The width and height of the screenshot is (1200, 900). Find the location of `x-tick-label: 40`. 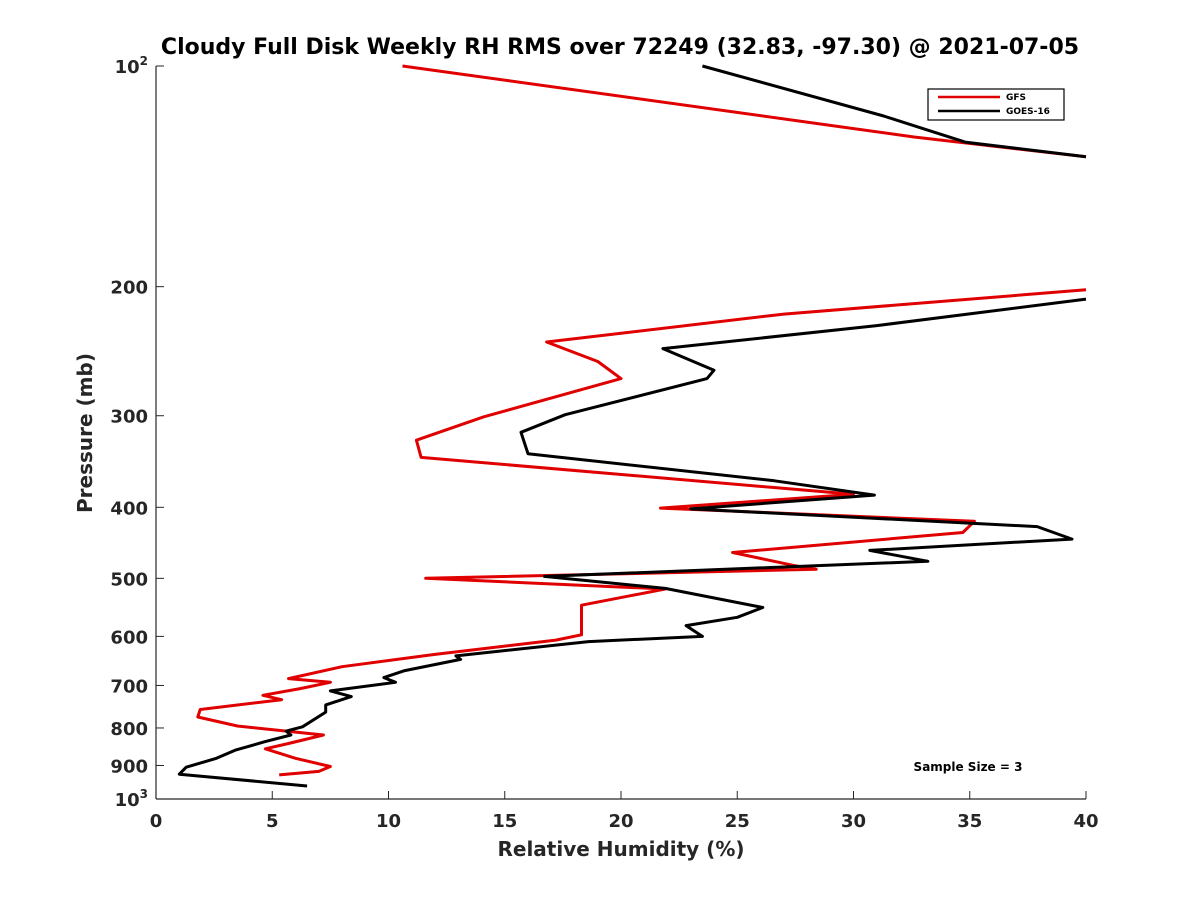

x-tick-label: 40 is located at coordinates (1085, 821).